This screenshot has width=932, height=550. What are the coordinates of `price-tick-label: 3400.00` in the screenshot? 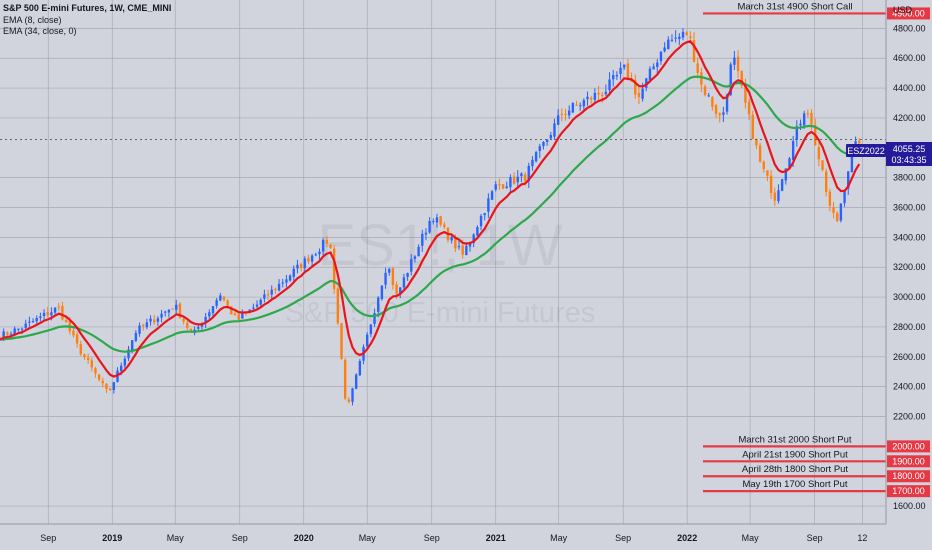 It's located at (909, 237).